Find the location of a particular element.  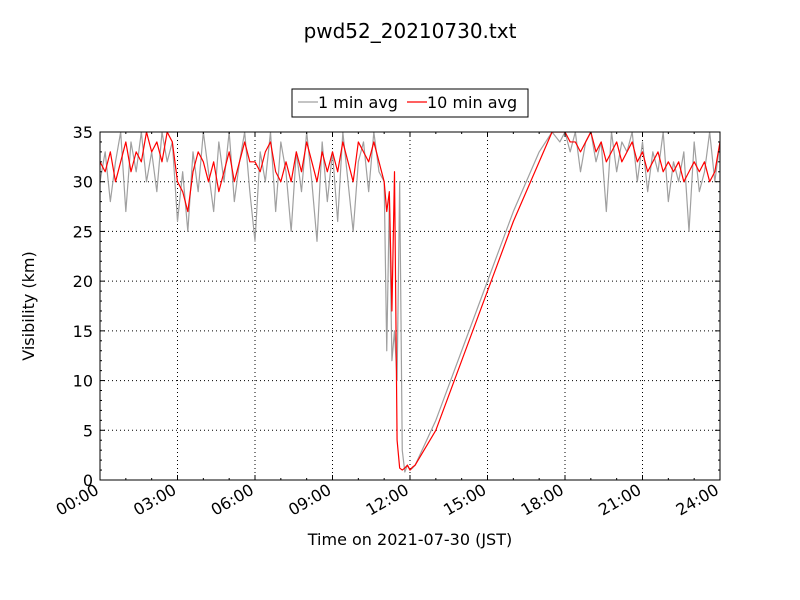

y-tick-label: 0 is located at coordinates (88, 480).